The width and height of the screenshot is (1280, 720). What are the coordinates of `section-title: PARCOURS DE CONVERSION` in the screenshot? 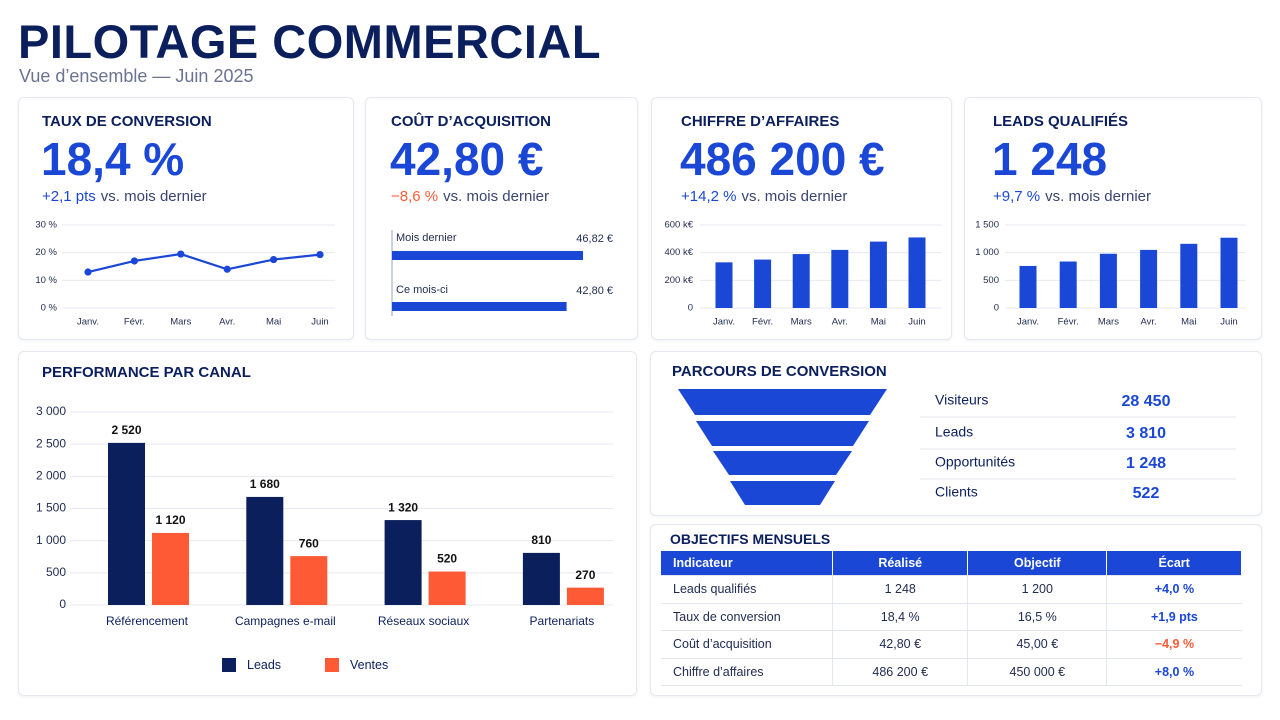 It's located at (779, 371).